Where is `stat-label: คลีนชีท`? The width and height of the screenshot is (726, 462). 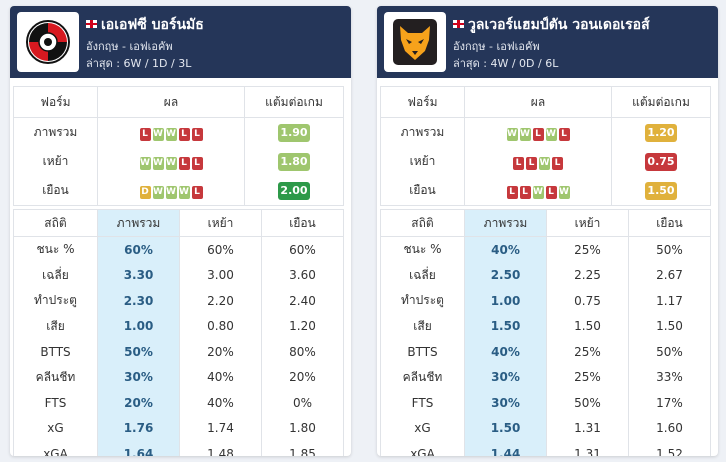 stat-label: คลีนชีท is located at coordinates (55, 376).